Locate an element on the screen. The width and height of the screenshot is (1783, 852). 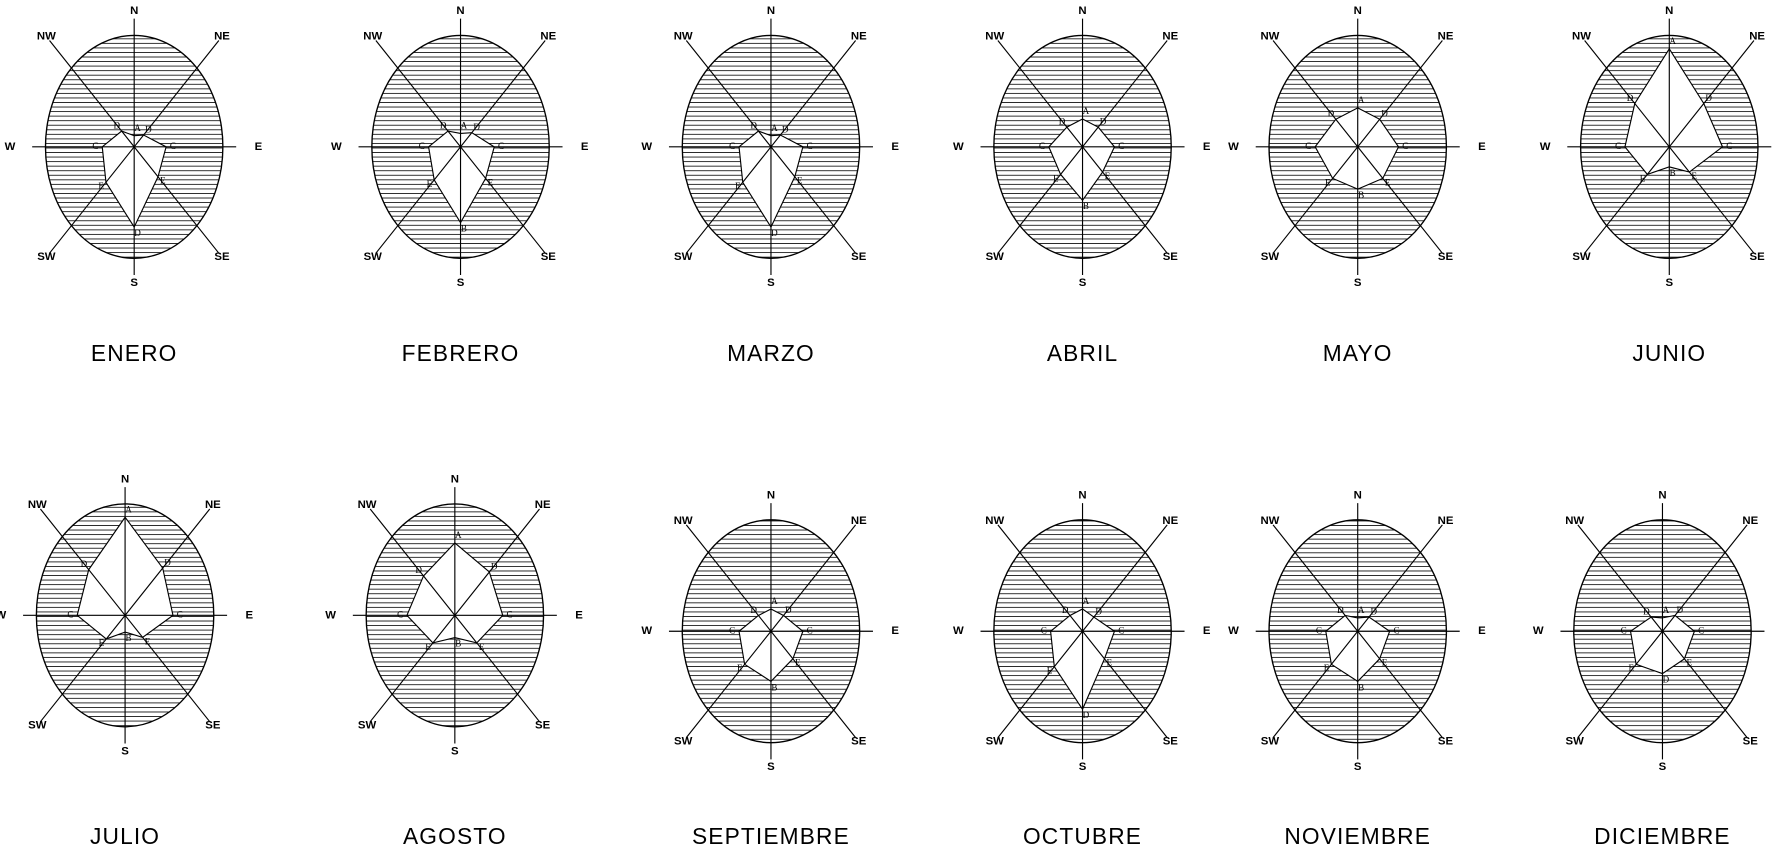
month-label: MAYO is located at coordinates (1358, 353).